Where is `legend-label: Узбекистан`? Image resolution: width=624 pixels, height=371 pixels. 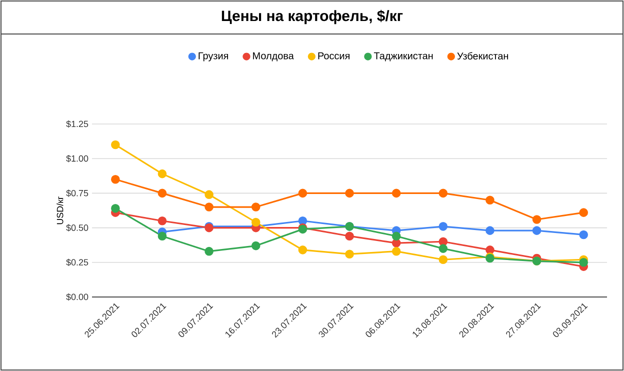
legend-label: Узбекистан is located at coordinates (482, 56).